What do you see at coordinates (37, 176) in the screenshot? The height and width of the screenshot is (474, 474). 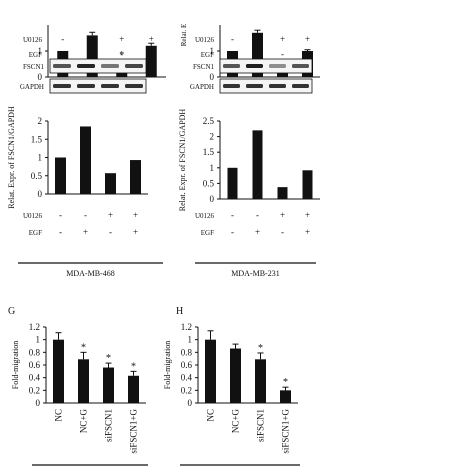 I see `y-tick-label: 0.5` at bounding box center [37, 176].